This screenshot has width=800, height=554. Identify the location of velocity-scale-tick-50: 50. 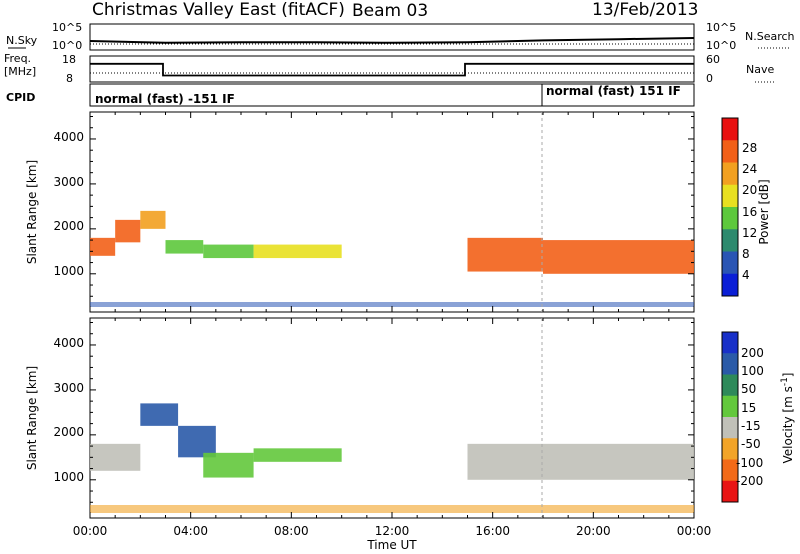
(748, 389).